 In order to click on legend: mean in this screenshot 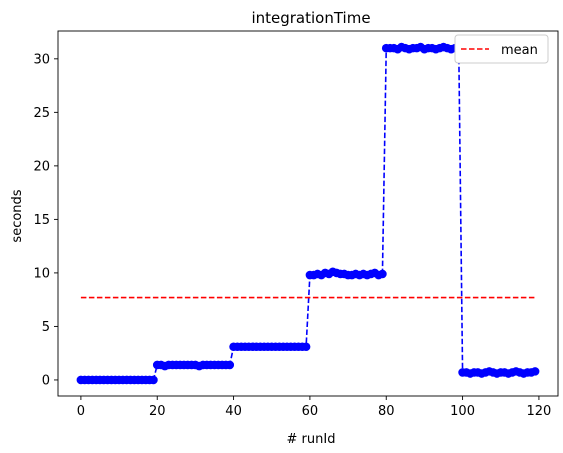, I will do `click(501, 49)`.